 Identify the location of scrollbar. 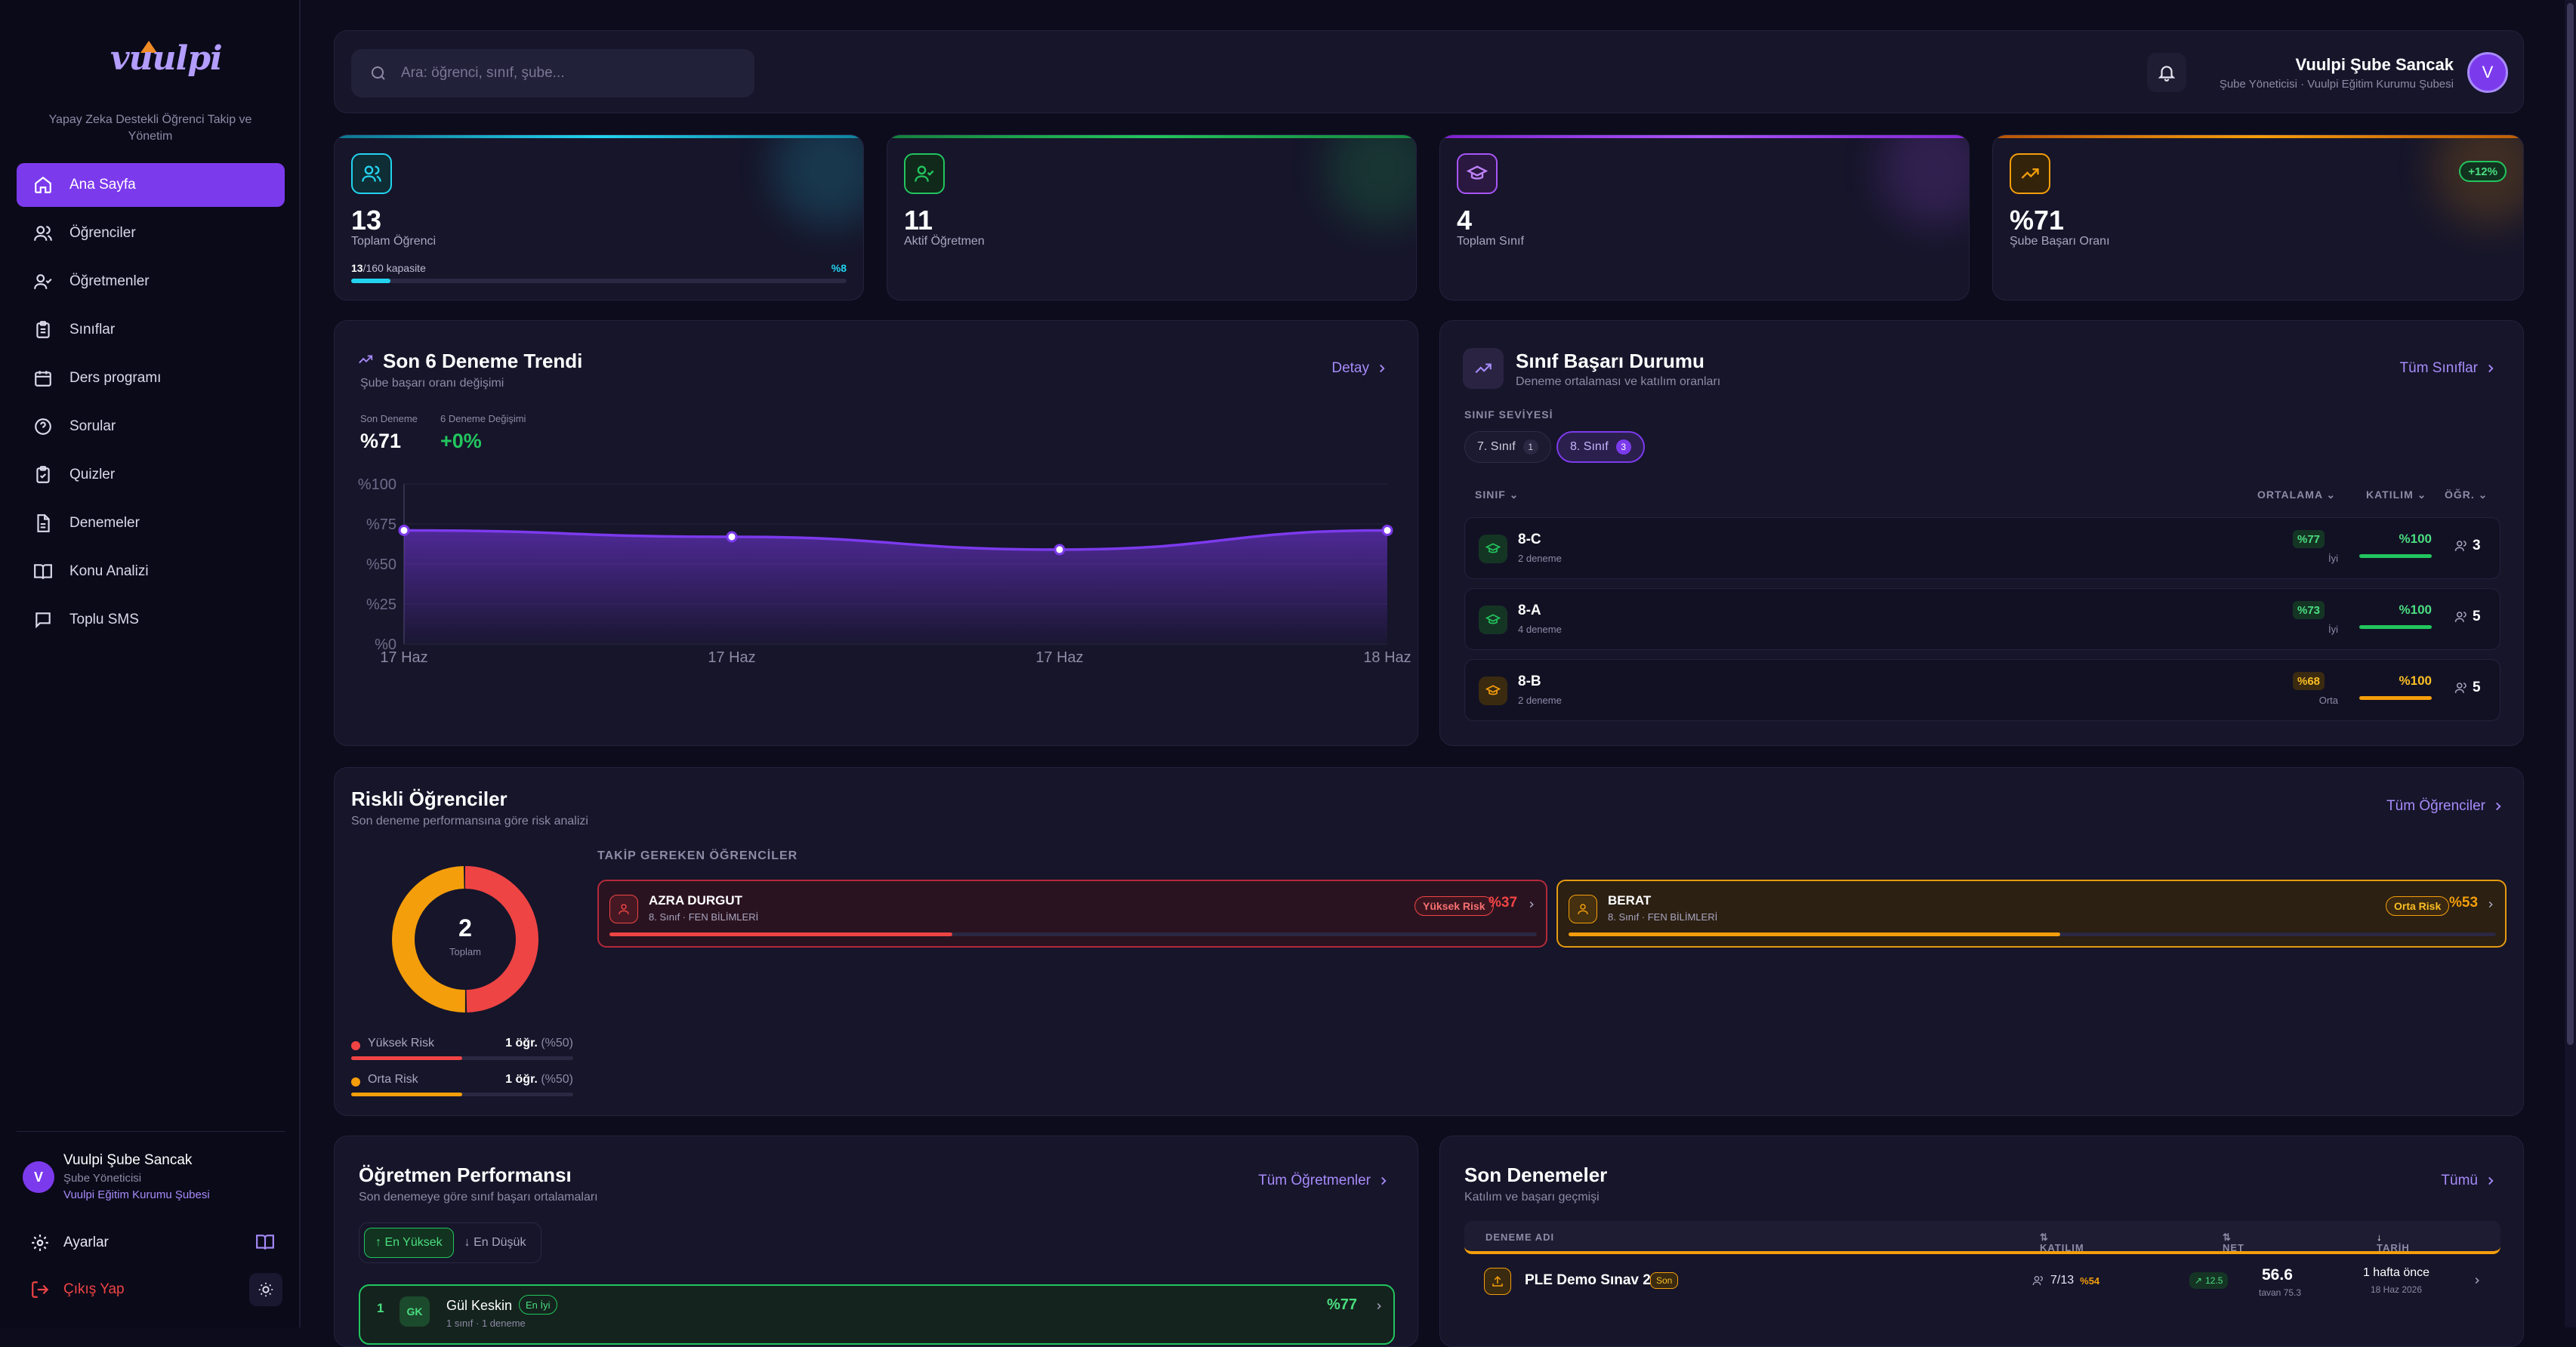
(2570, 664).